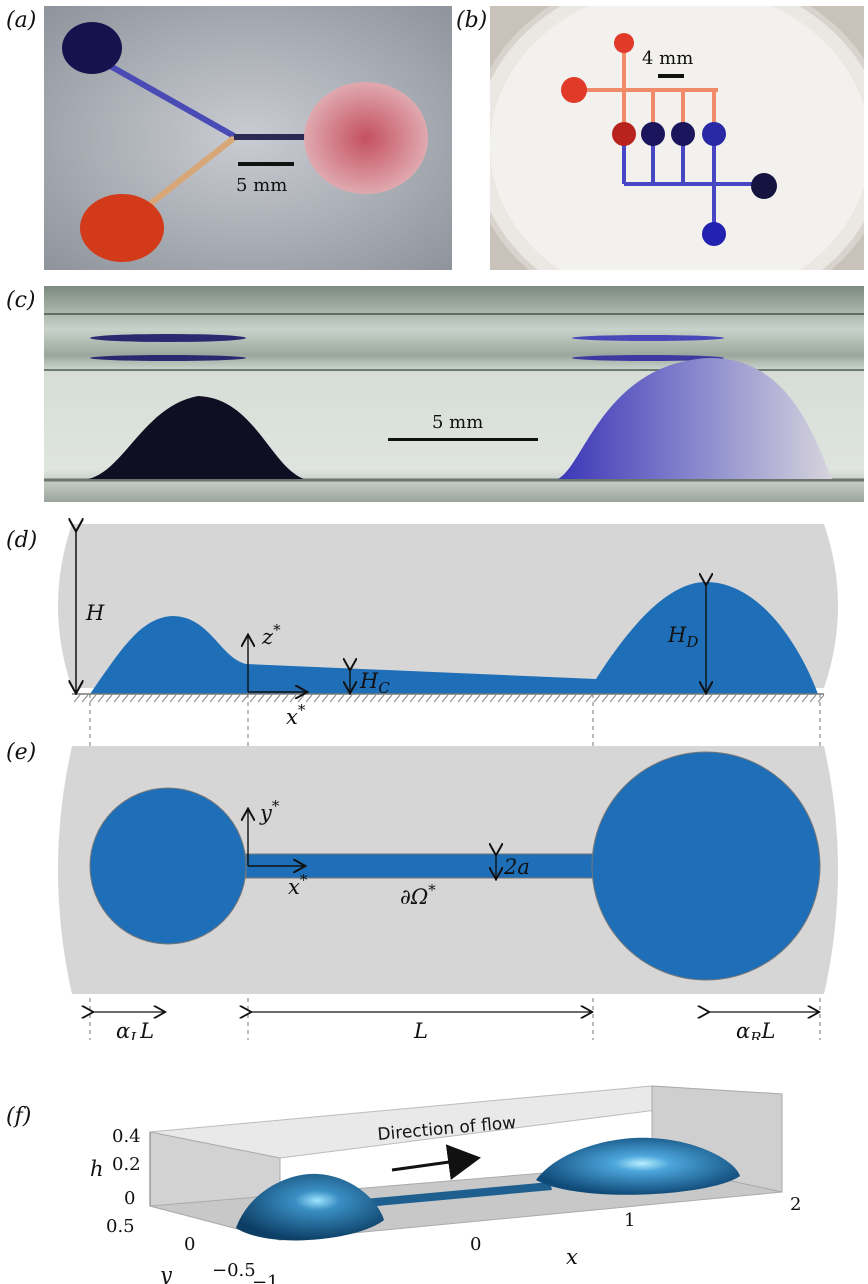 The height and width of the screenshot is (1284, 868). Describe the element at coordinates (161, 95) in the screenshot. I see `blue-channel` at that location.